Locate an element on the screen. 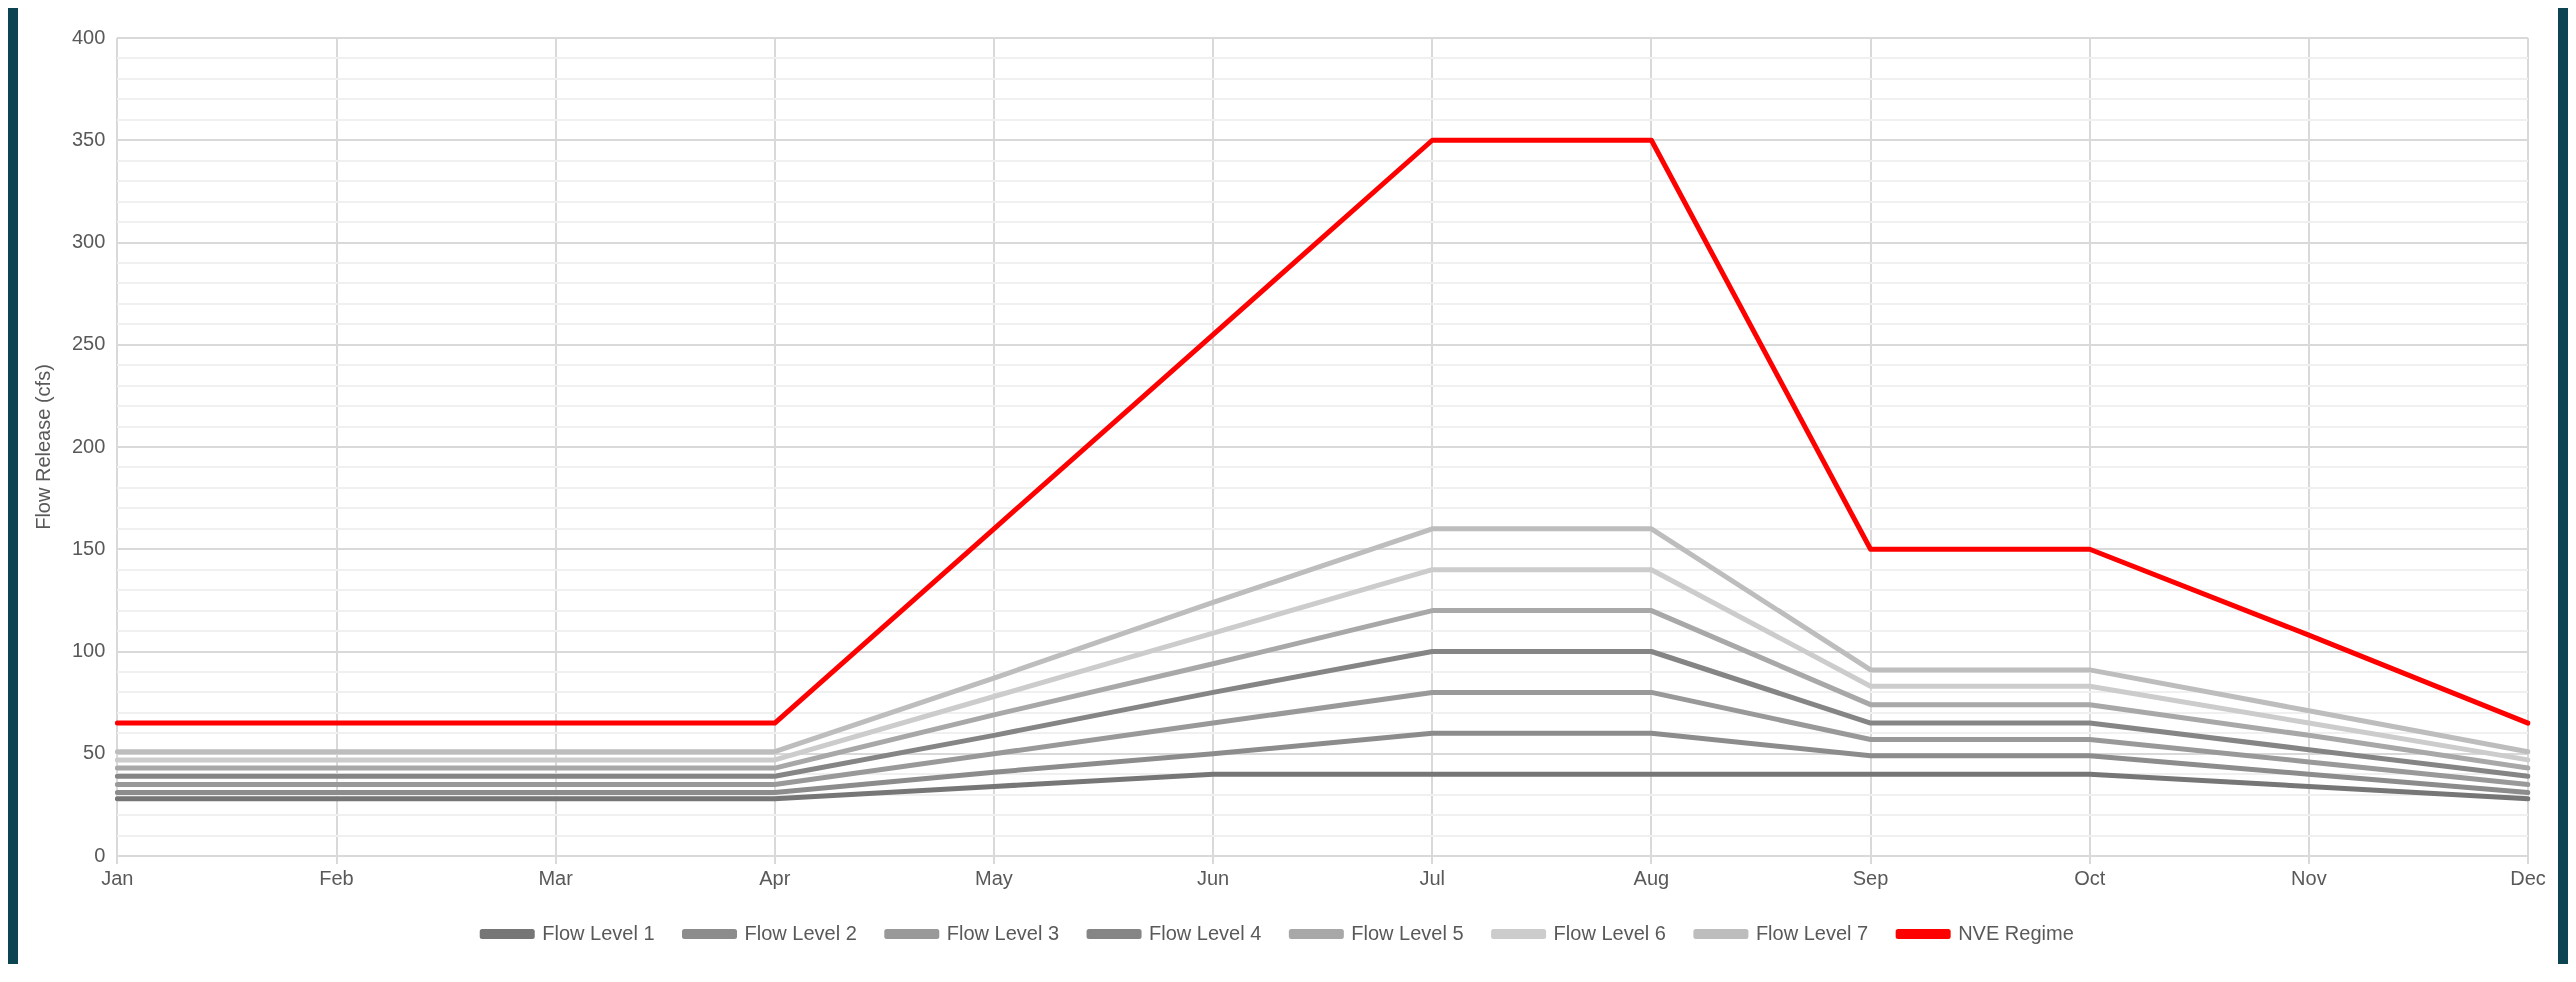  x-tick-label: Jan is located at coordinates (117, 877).